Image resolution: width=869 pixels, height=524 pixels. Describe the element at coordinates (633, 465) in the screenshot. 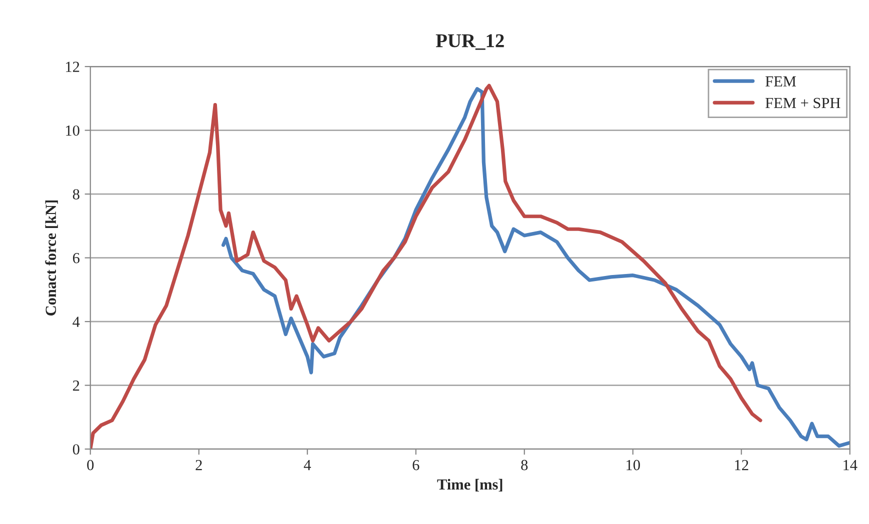

I see `x-tick-label: 10` at that location.